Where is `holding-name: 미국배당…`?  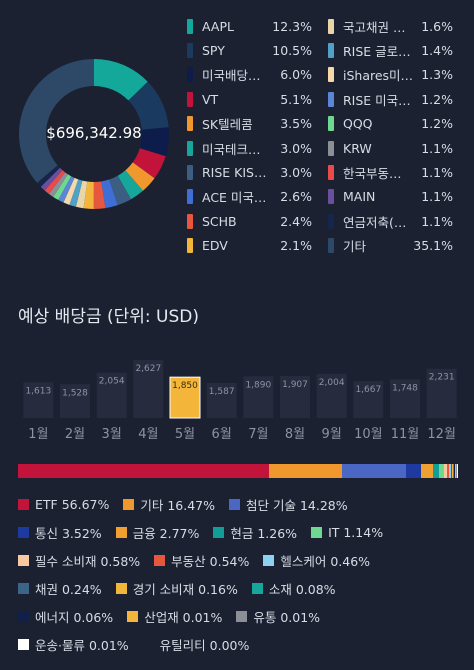 holding-name: 미국배당… is located at coordinates (231, 76).